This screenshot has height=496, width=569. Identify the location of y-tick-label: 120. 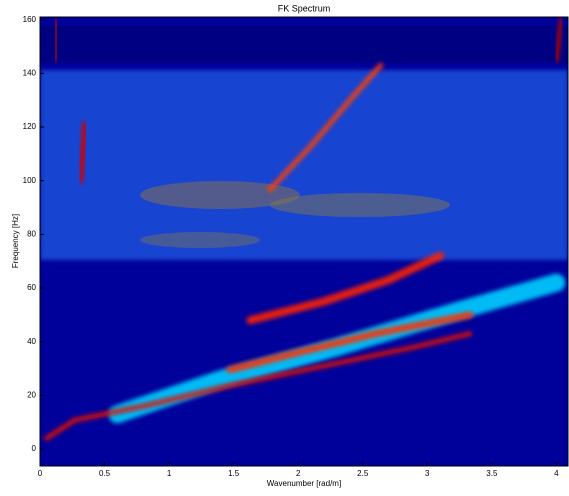
(30, 126).